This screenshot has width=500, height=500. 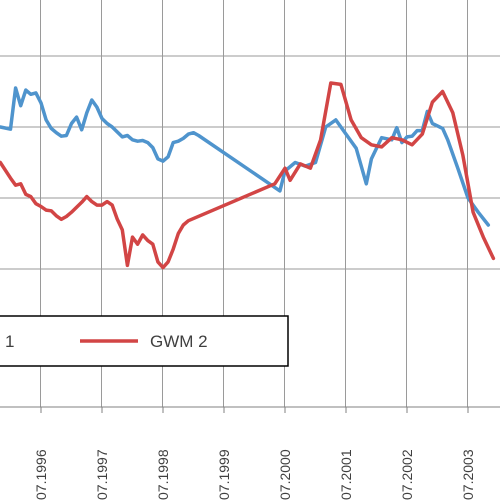 I want to click on legend: 1 GWM 2, so click(x=144, y=341).